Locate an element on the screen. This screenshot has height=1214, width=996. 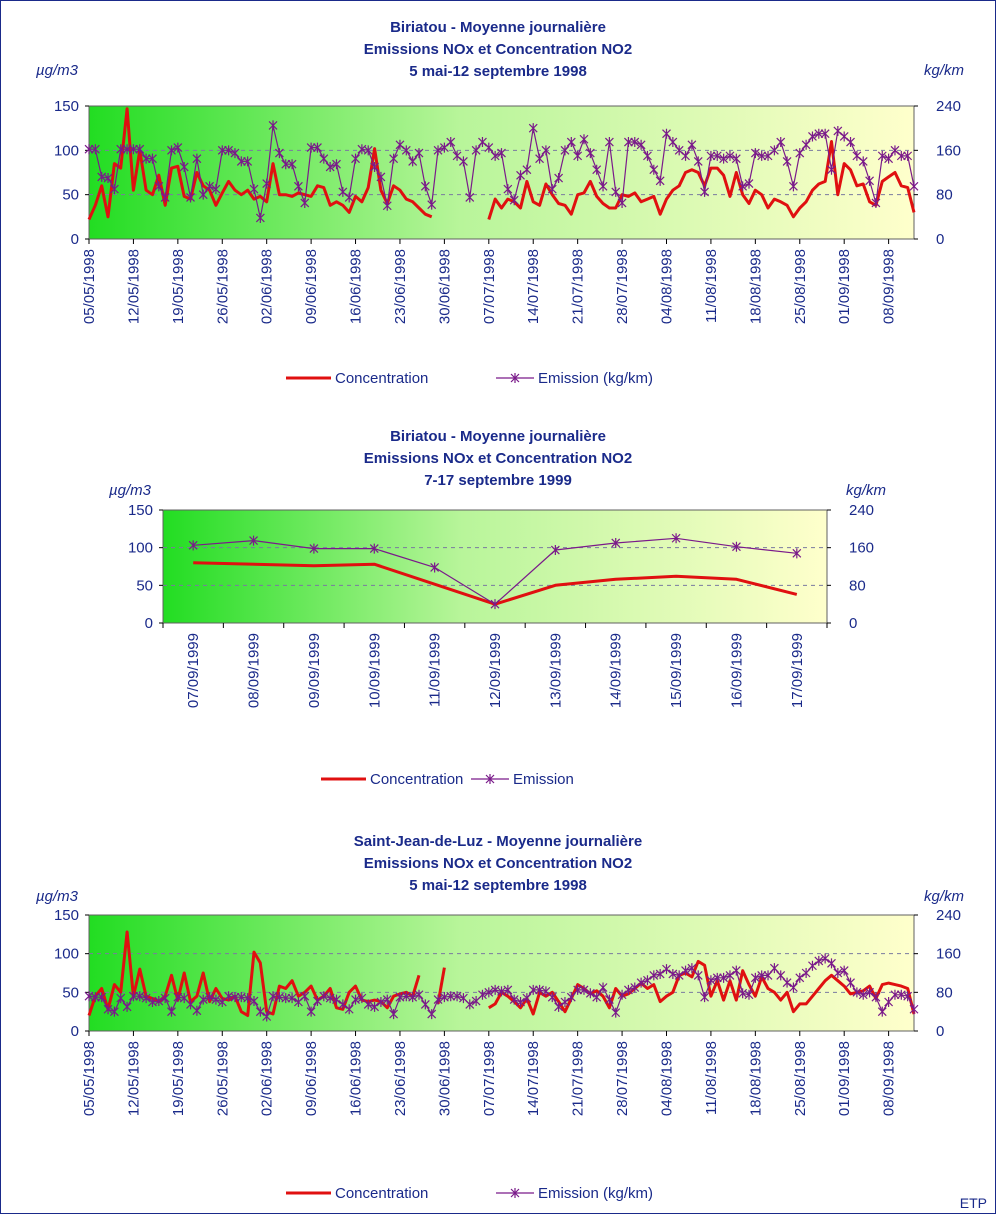
x-tick-label: 12/05/1998 is located at coordinates (133, 1078).